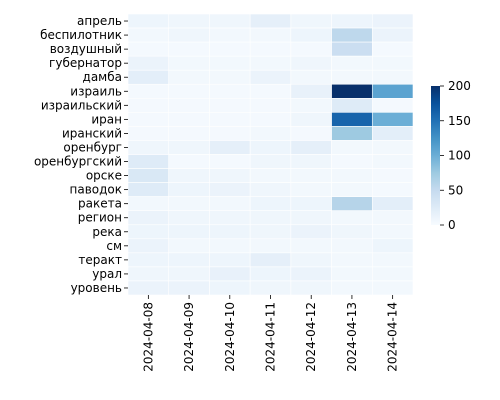  What do you see at coordinates (435, 155) in the screenshot?
I see `colorbar-gradient` at bounding box center [435, 155].